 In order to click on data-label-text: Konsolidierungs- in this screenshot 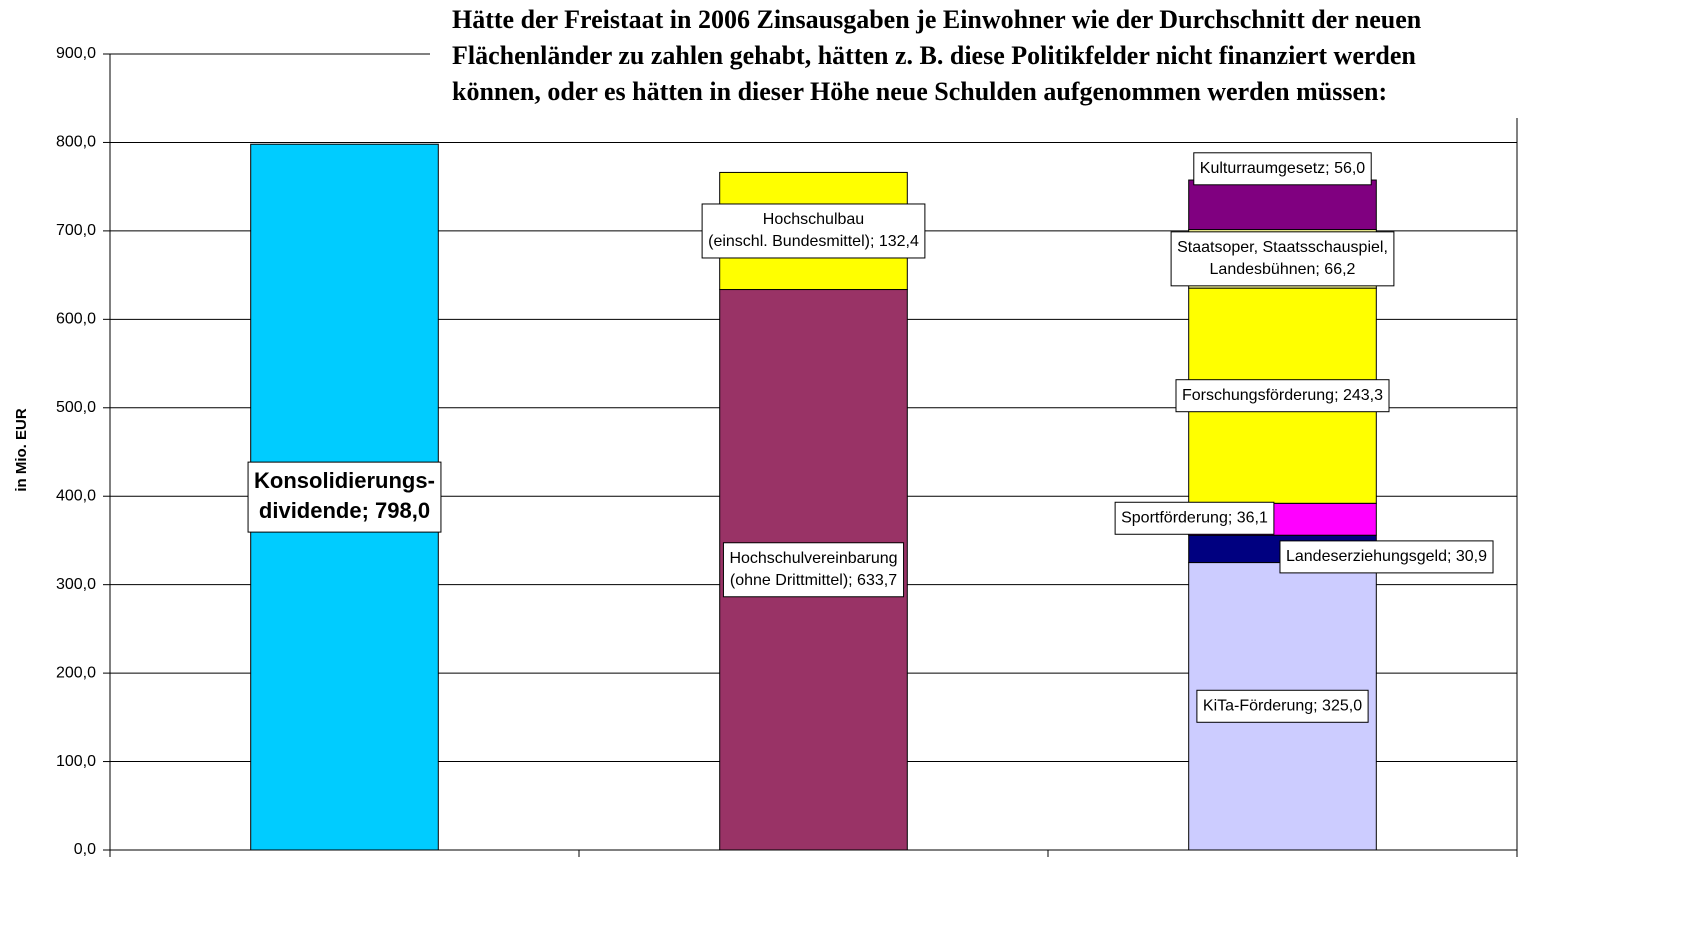, I will do `click(344, 480)`.